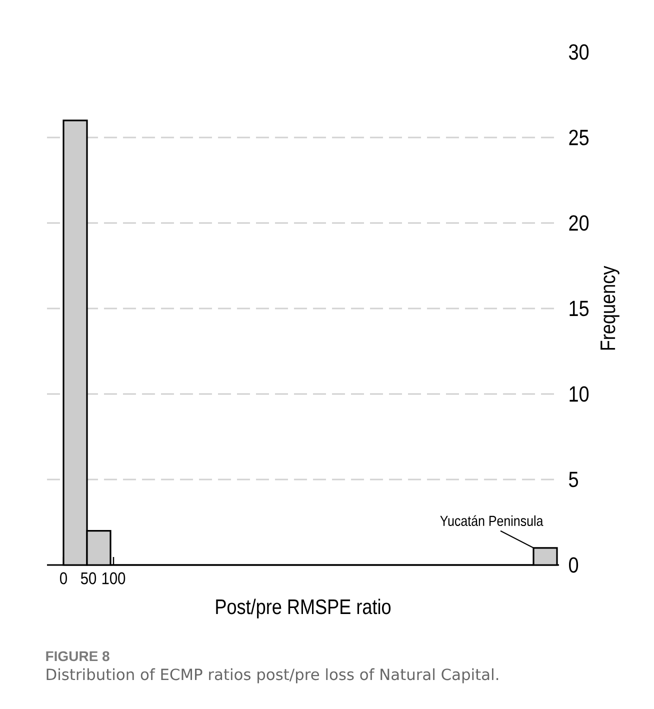 Image resolution: width=654 pixels, height=709 pixels. Describe the element at coordinates (573, 565) in the screenshot. I see `y-tick-label: 0` at that location.